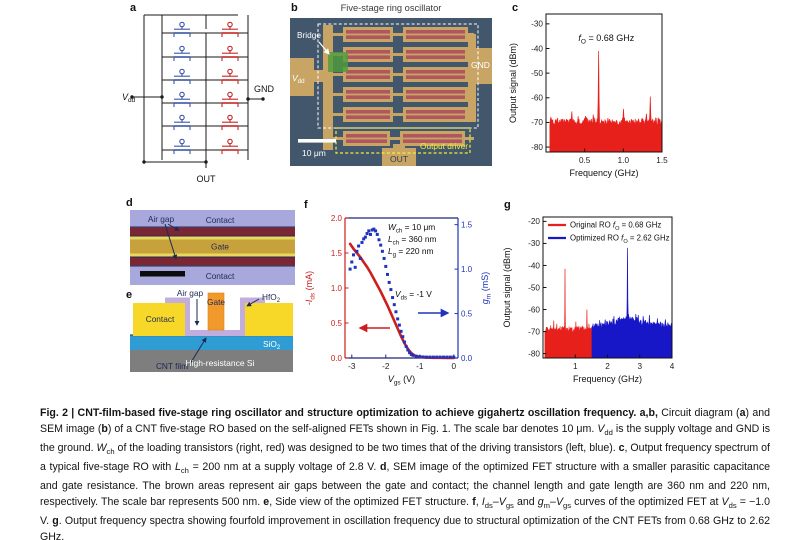 The width and height of the screenshot is (800, 540). I want to click on out-pad-label: OUT, so click(399, 159).